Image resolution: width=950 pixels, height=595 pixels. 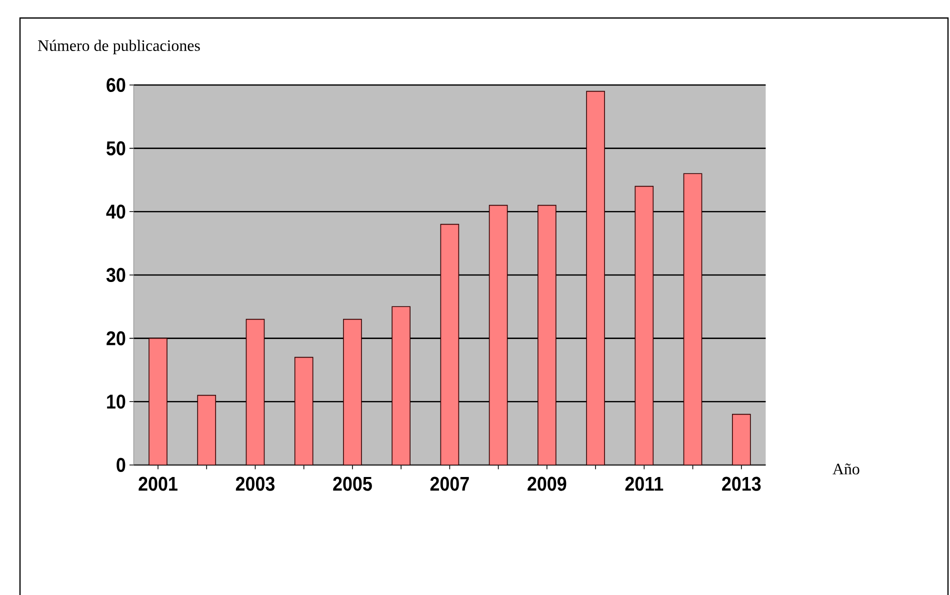 What do you see at coordinates (116, 148) in the screenshot?
I see `y-tick-label: 50` at bounding box center [116, 148].